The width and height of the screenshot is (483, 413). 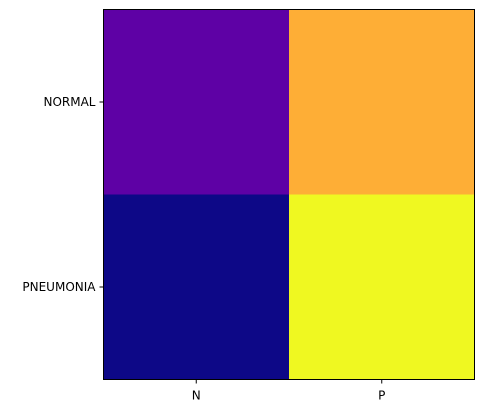 I want to click on x-tick-label-p: P, so click(x=381, y=396).